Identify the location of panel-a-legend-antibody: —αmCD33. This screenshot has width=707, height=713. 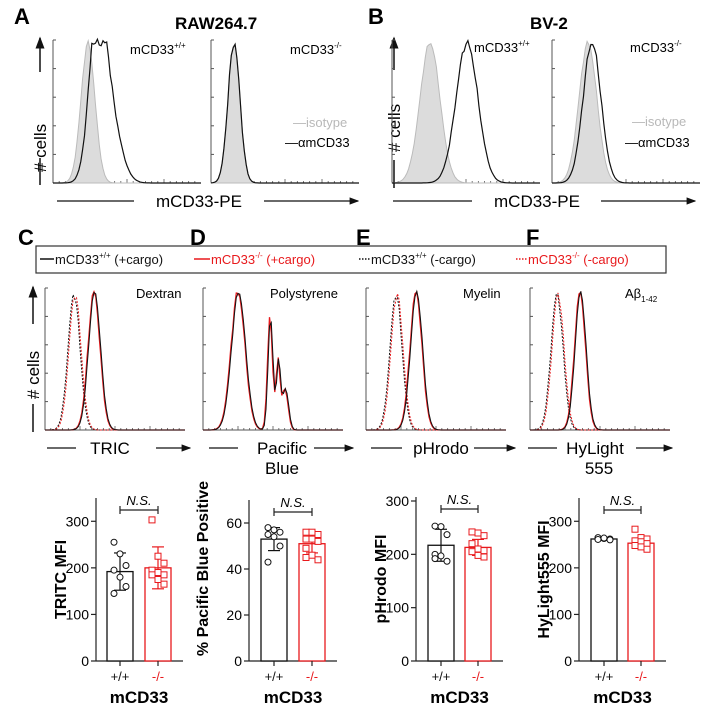
(317, 142).